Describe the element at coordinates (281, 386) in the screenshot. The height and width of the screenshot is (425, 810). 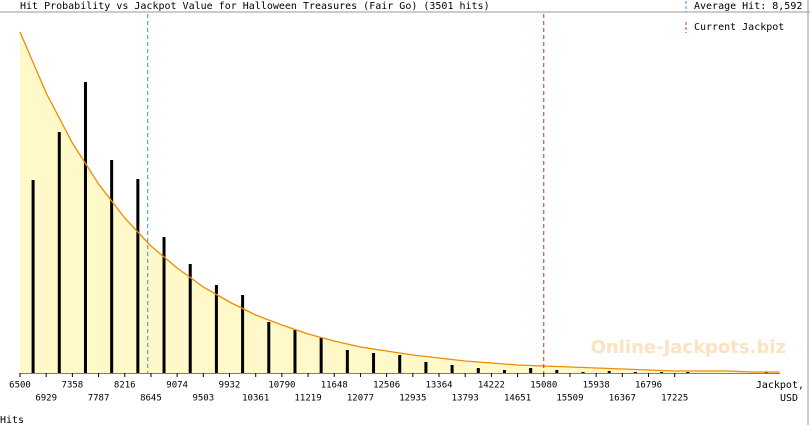
I see `x-tick-label: 10790` at that location.